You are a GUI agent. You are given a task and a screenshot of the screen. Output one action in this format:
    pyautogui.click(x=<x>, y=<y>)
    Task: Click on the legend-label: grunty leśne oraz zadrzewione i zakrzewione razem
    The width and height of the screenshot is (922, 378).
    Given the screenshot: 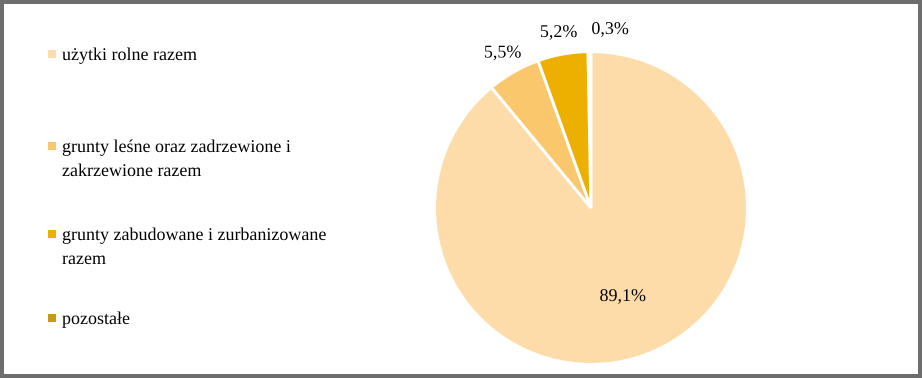 What is the action you would take?
    pyautogui.click(x=177, y=158)
    